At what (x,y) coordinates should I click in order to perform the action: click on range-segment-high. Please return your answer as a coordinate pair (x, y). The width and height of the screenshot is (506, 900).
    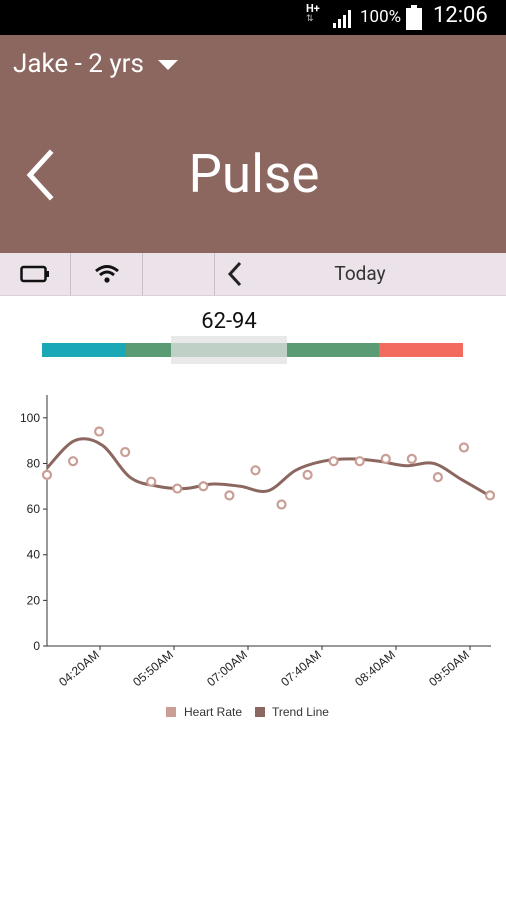
    Looking at the image, I should click on (421, 350).